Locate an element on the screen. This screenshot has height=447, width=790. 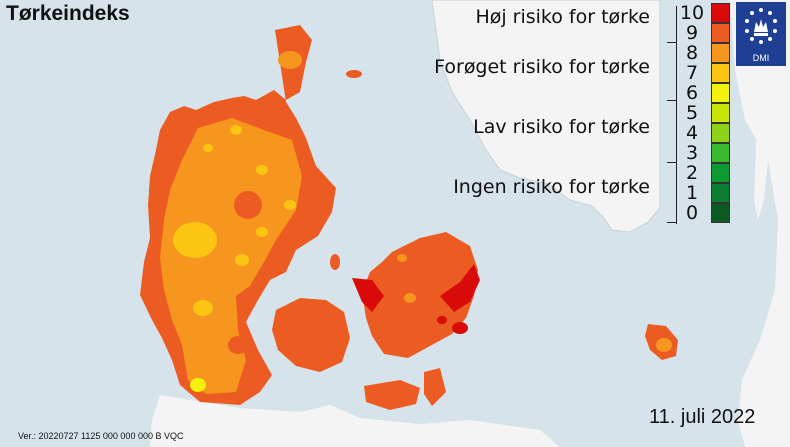
date-label: 11. juli 2022 is located at coordinates (702, 417).